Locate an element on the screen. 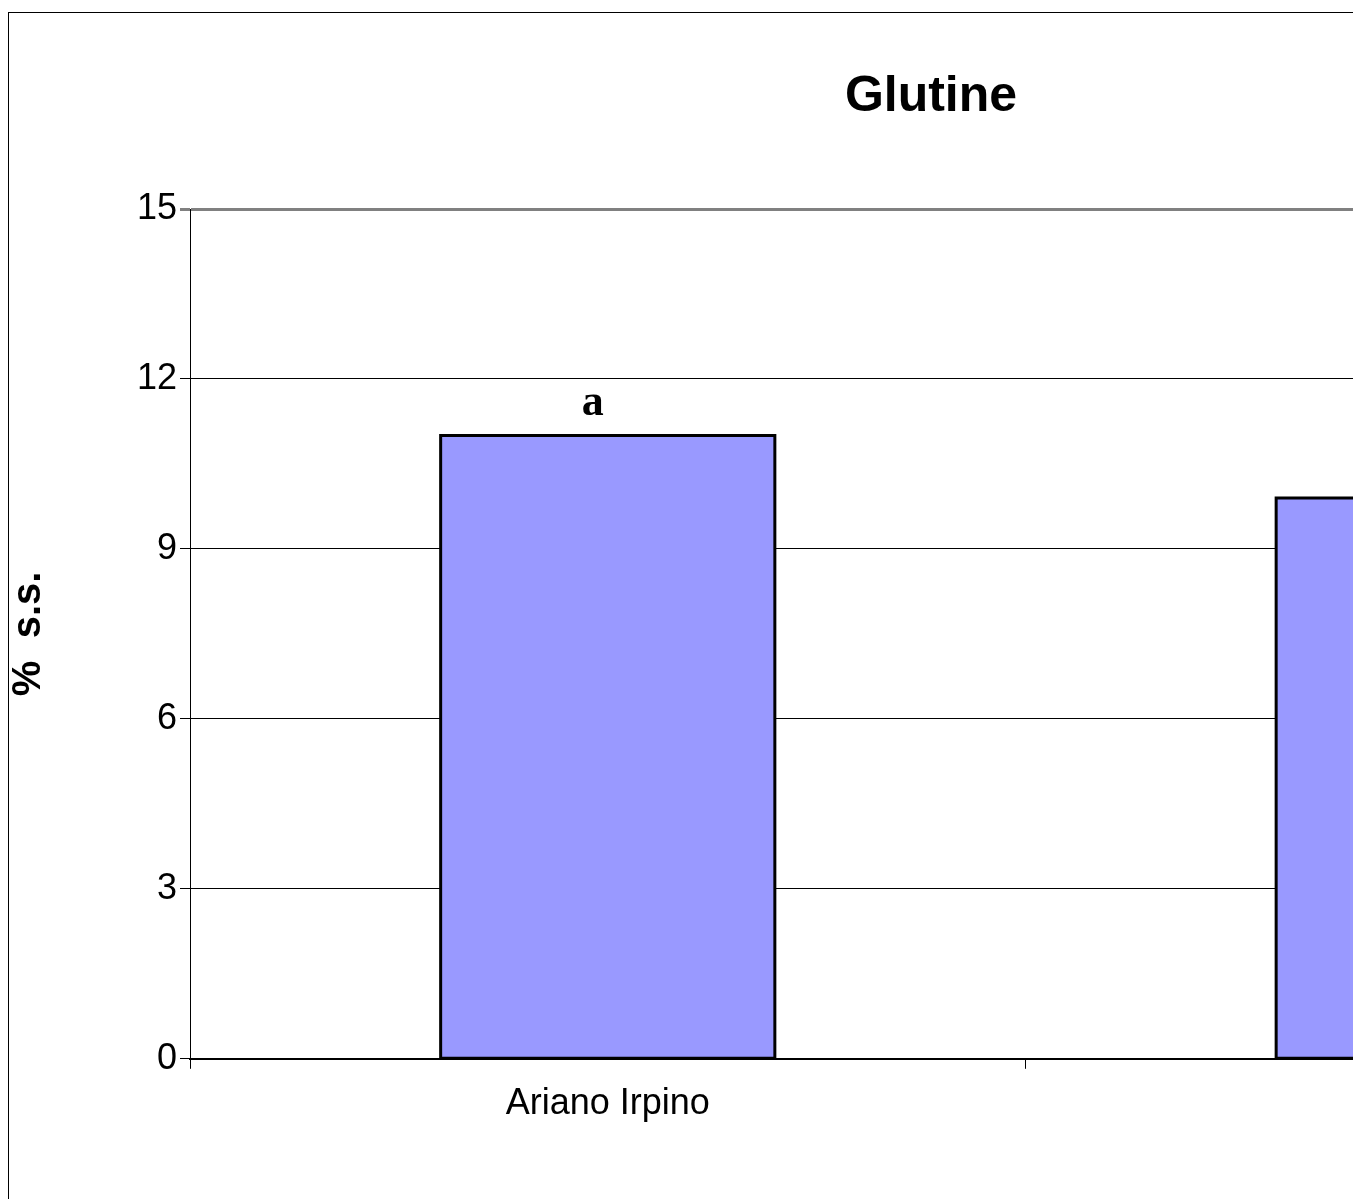 The height and width of the screenshot is (1199, 1353). x-tick-label: Ariano Irpino is located at coordinates (607, 1102).